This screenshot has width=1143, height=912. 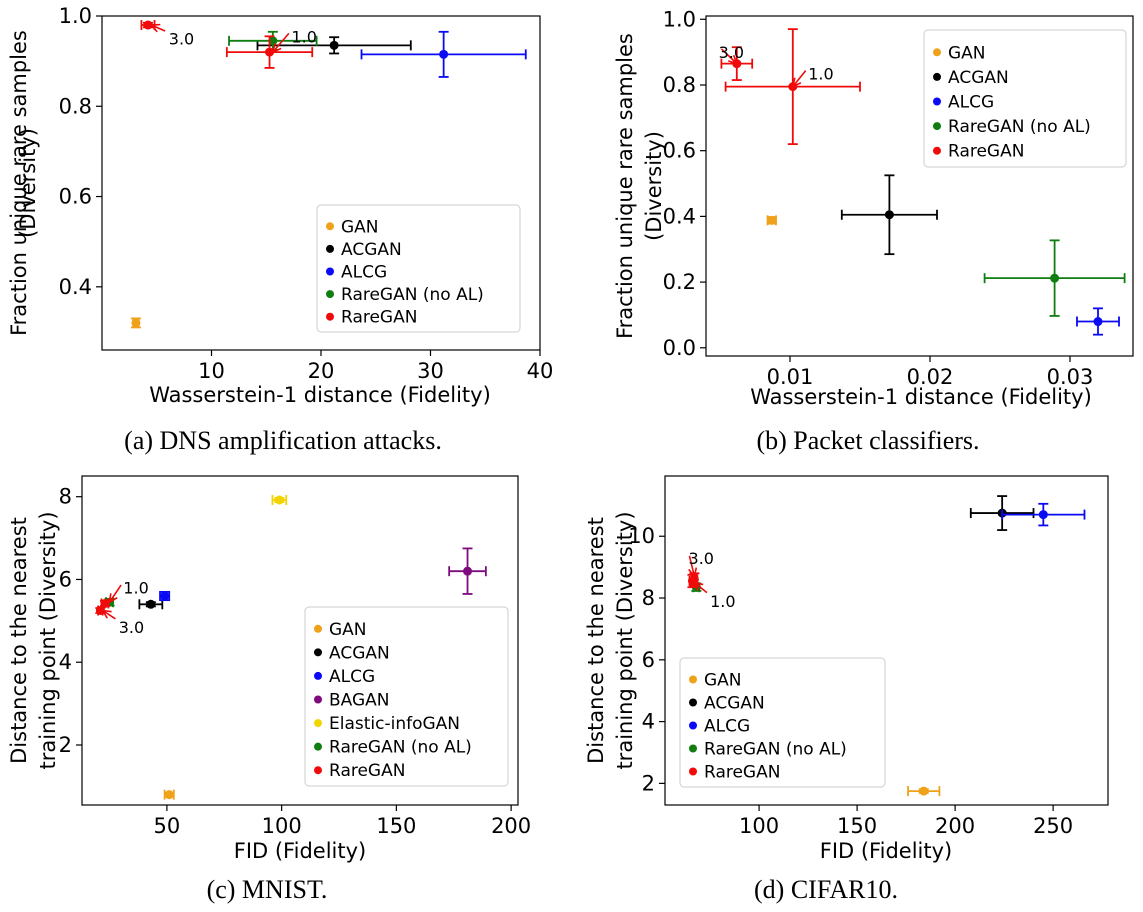 I want to click on legend-entry: ALCG, so click(x=352, y=677).